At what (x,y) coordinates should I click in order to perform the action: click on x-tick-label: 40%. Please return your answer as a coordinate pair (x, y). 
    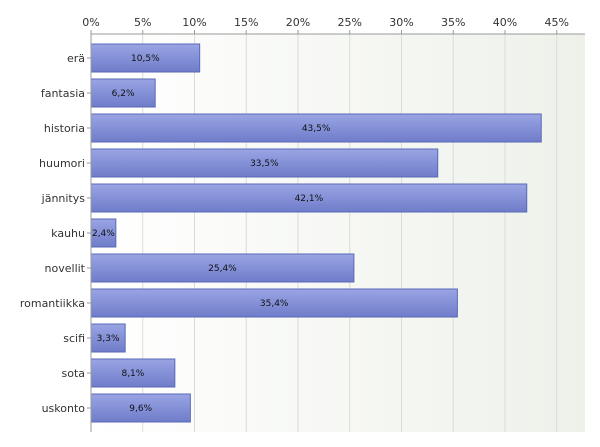
    Looking at the image, I should click on (505, 22).